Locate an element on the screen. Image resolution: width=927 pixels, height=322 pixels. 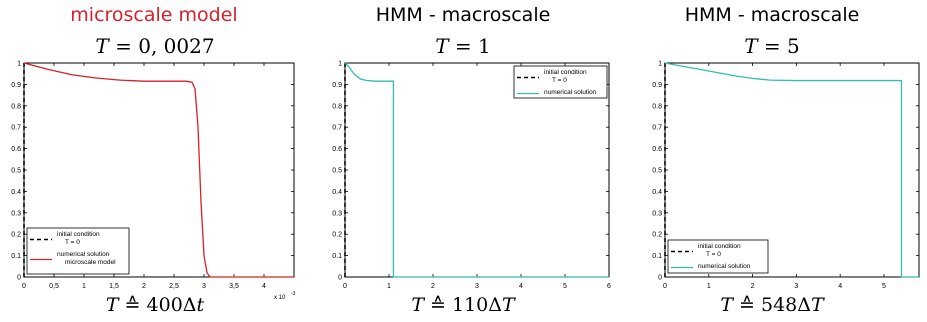
x-tick-label: 2,5 is located at coordinates (174, 286).